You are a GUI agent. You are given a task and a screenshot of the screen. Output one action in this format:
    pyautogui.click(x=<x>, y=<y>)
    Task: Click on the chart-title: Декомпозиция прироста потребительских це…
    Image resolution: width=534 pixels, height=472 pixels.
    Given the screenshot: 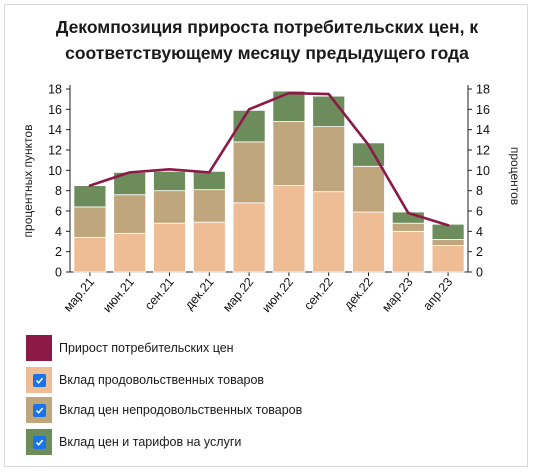 What is the action you would take?
    pyautogui.click(x=267, y=40)
    